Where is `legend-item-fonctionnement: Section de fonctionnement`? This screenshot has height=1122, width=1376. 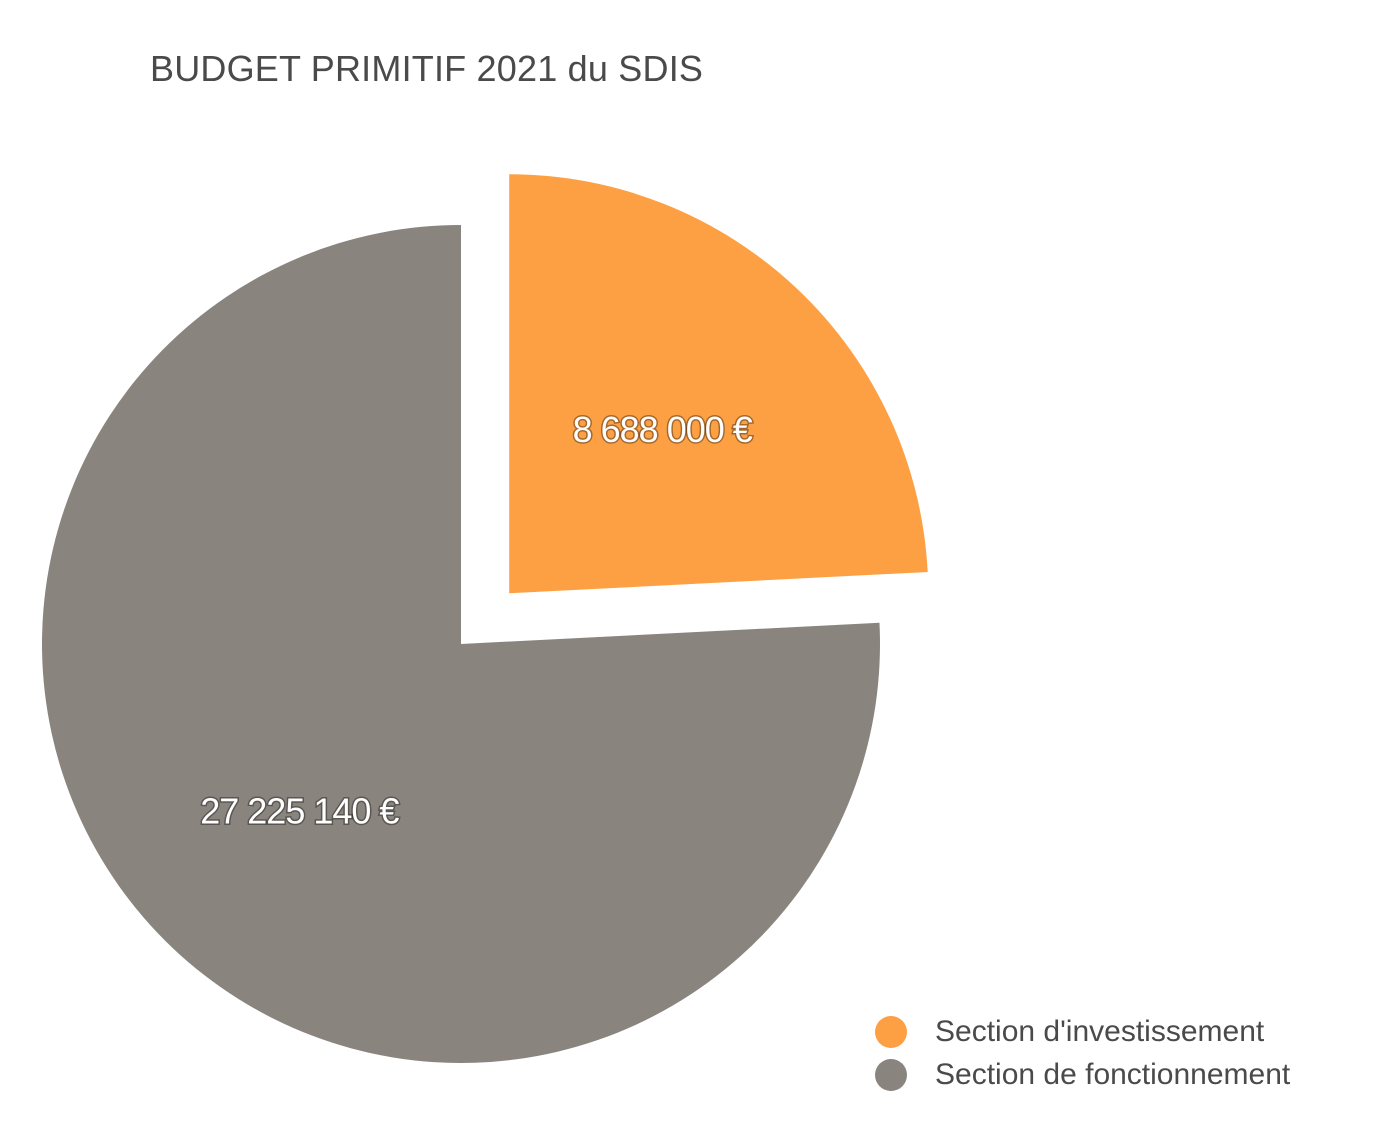 legend-item-fonctionnement: Section de fonctionnement is located at coordinates (1082, 1075).